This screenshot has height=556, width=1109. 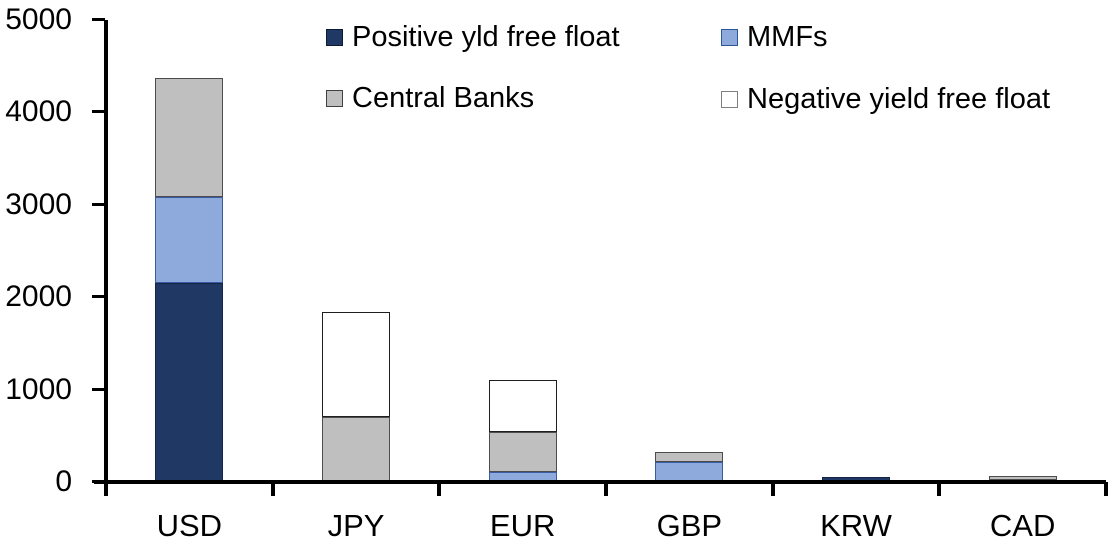 I want to click on bar-segment-EUR-central-banks, so click(x=522, y=452).